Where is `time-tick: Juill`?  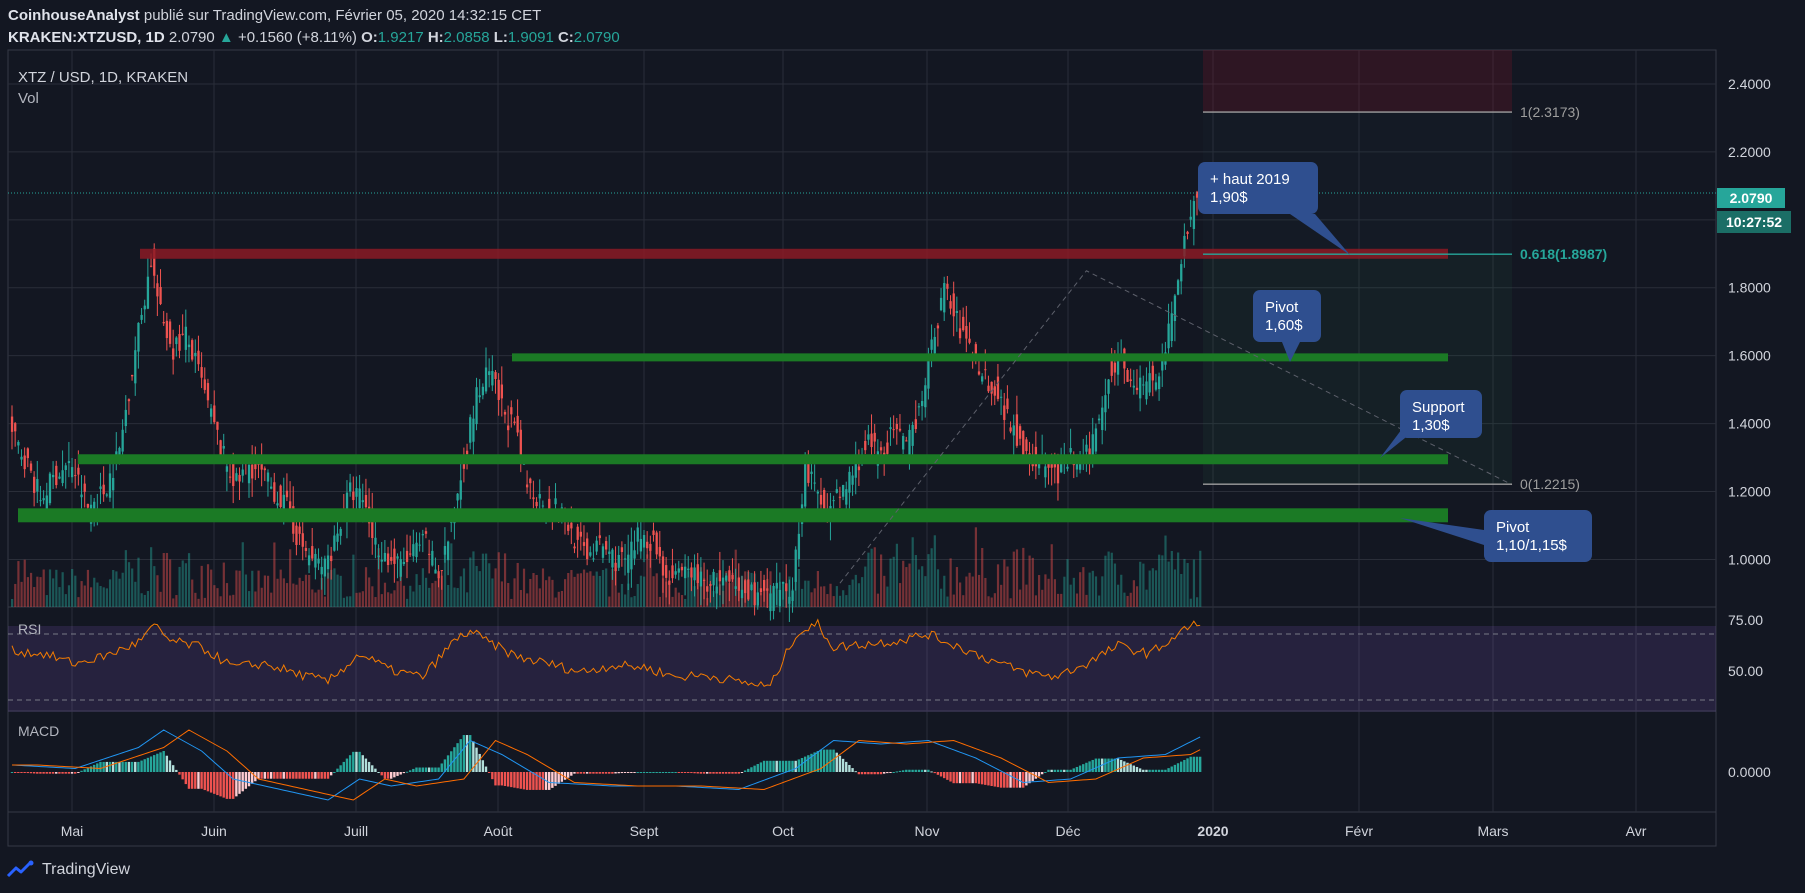
time-tick: Juill is located at coordinates (356, 831).